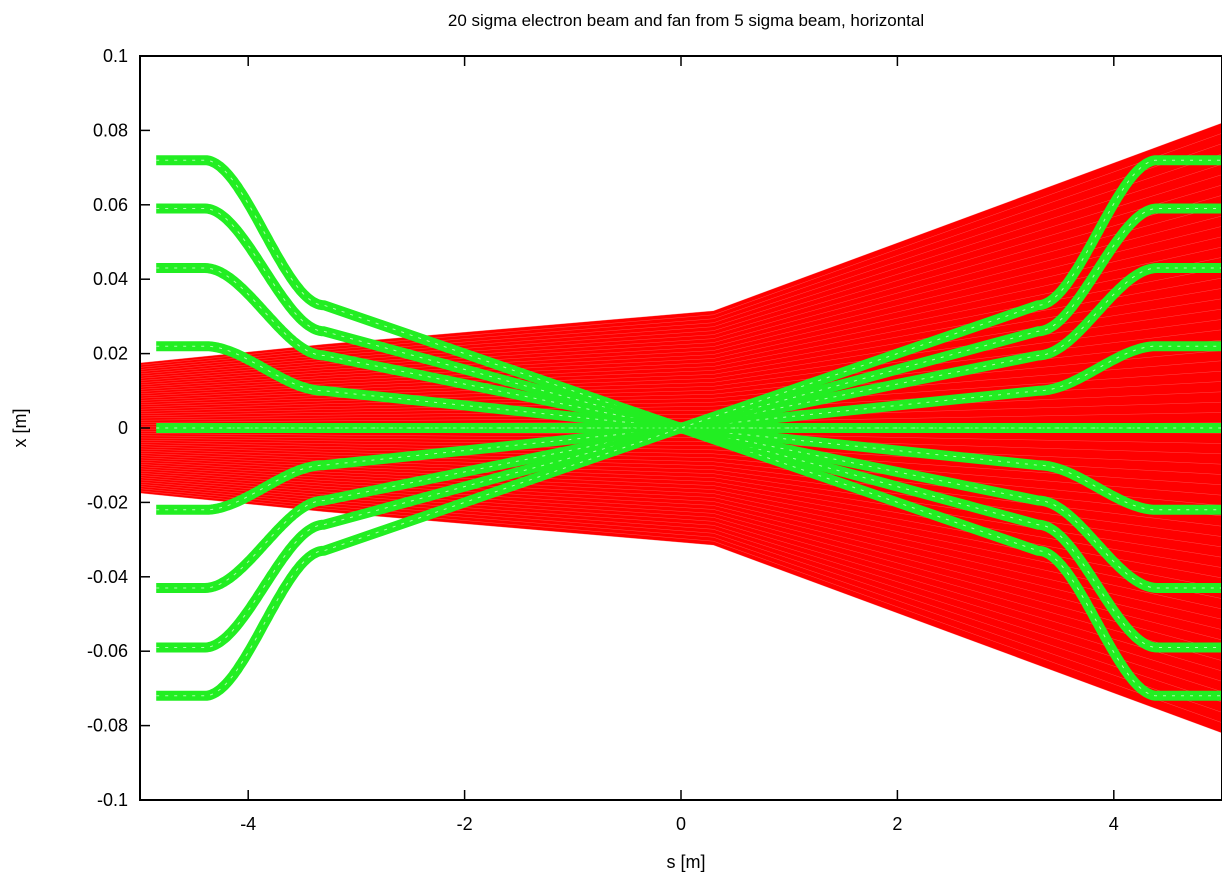 Image resolution: width=1222 pixels, height=879 pixels. I want to click on y-tick-label: -0.04, so click(107, 577).